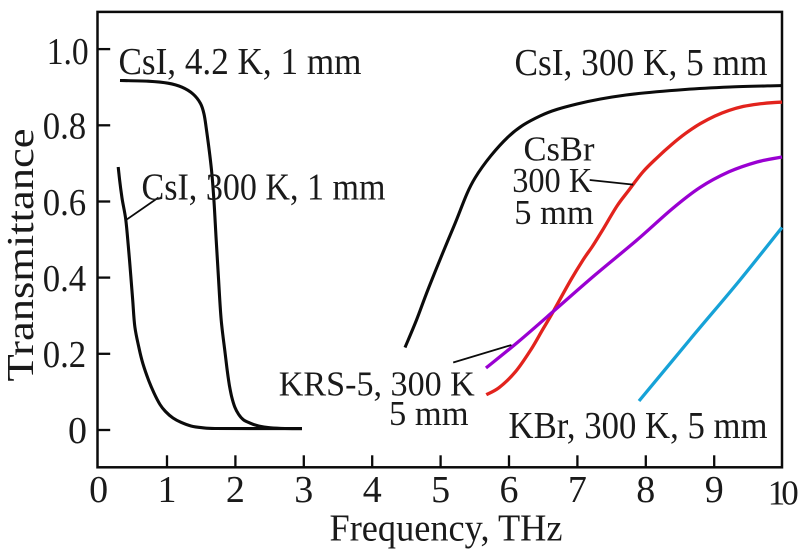 The height and width of the screenshot is (558, 799). I want to click on svg-text: KRS-5, 300 K, so click(377, 384).